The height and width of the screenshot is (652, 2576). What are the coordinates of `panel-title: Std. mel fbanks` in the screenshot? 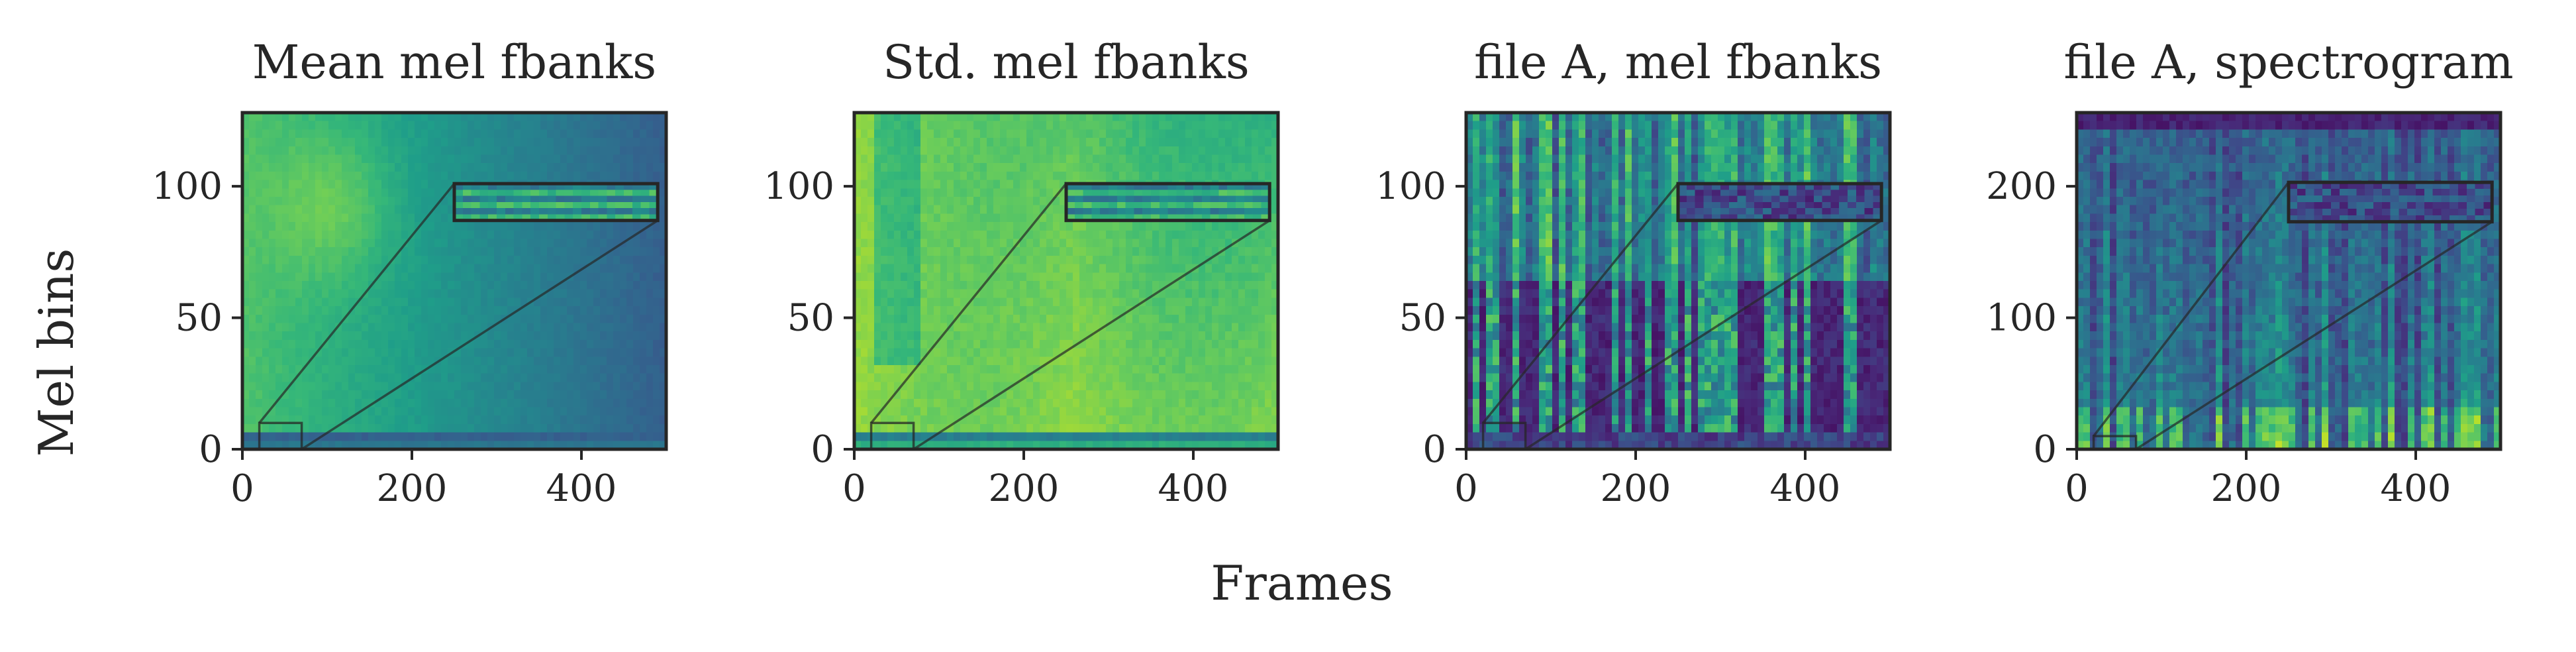 It's located at (1066, 62).